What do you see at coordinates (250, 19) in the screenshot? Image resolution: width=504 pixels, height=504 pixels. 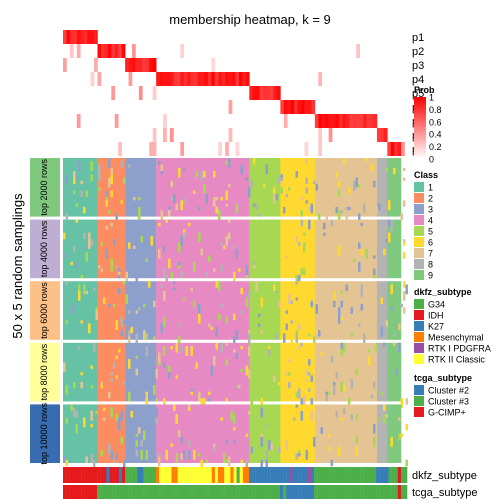 I see `chart-title: membership heatmap, k = 9` at bounding box center [250, 19].